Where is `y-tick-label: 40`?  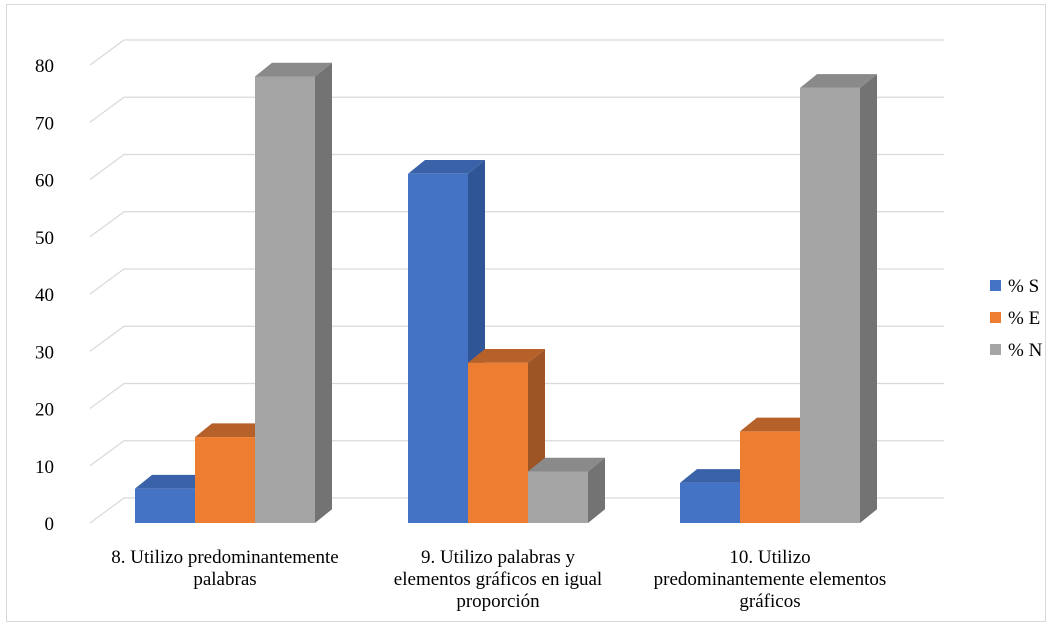 y-tick-label: 40 is located at coordinates (44, 295).